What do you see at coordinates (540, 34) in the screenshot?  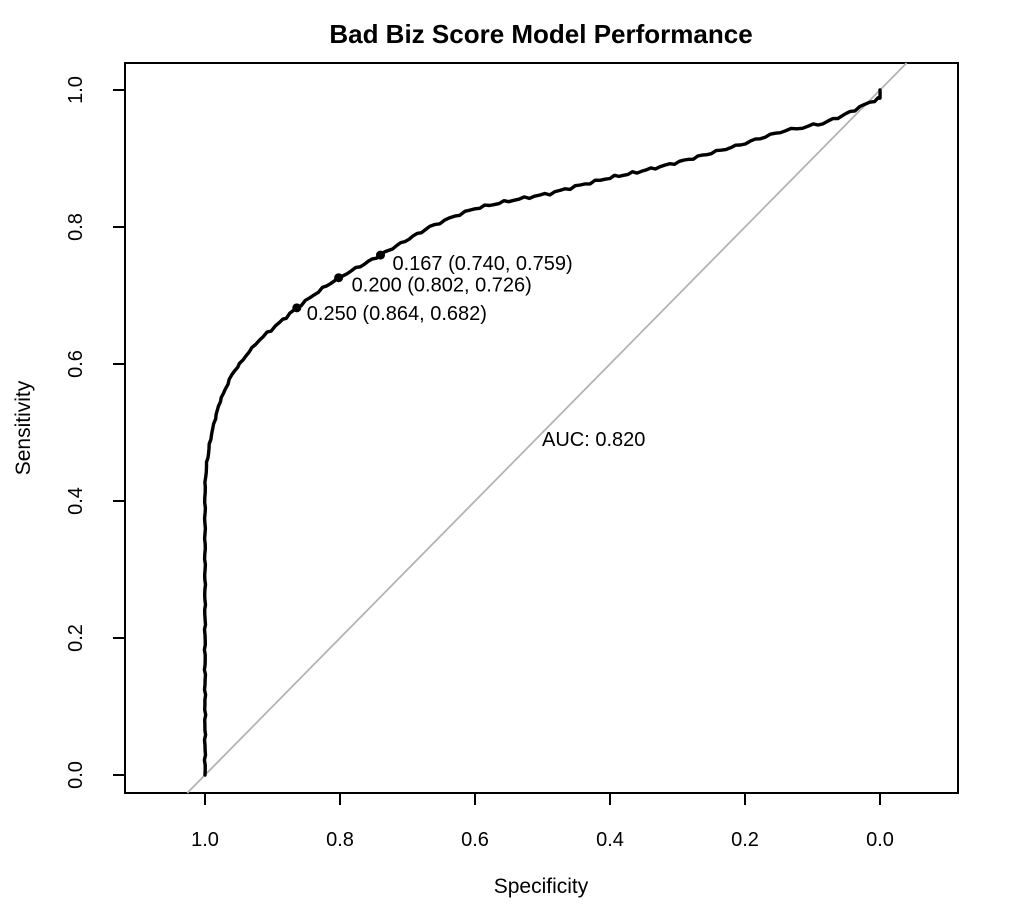 I see `chart-title: Bad Biz Score Model Performance` at bounding box center [540, 34].